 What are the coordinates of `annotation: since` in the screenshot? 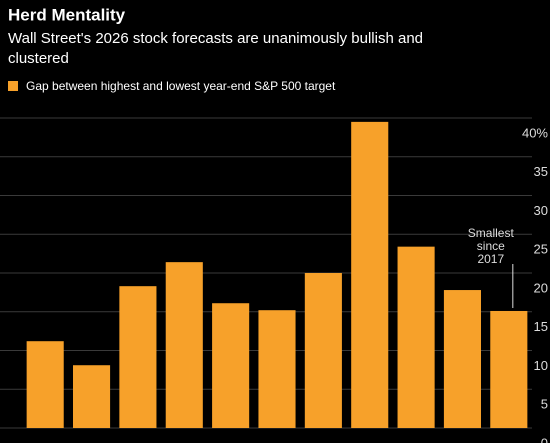 It's located at (491, 246).